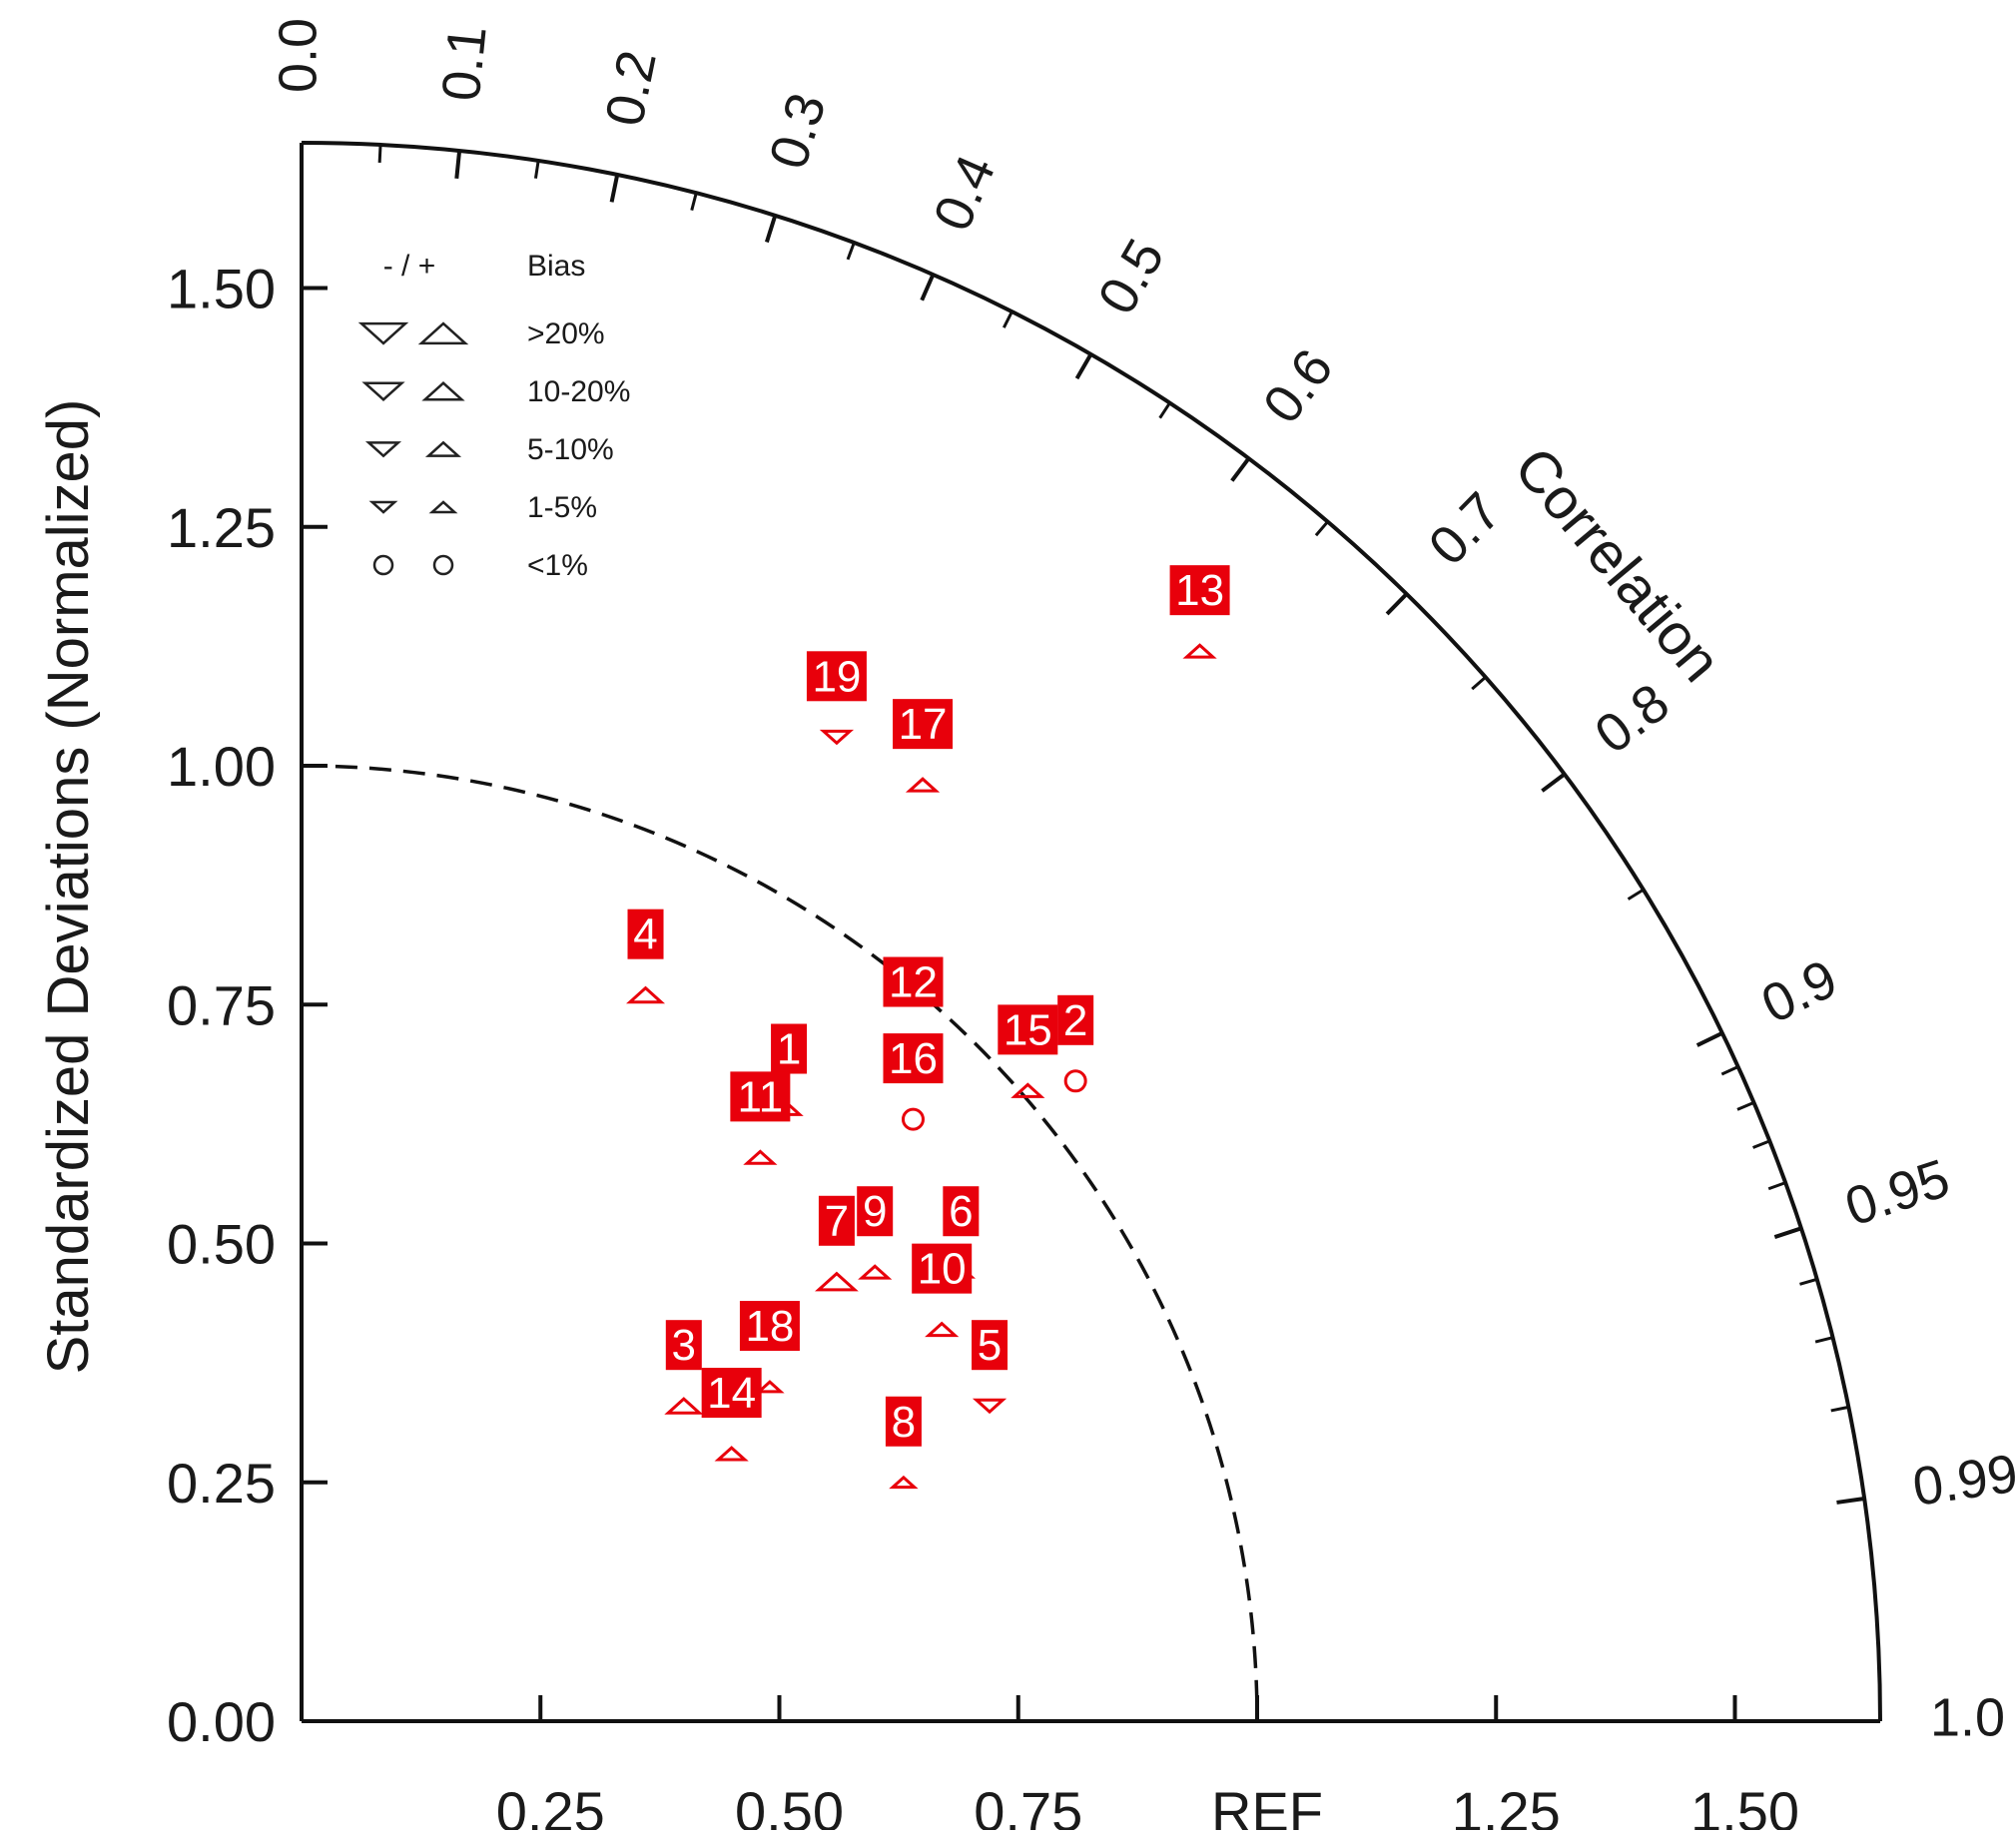 This screenshot has width=2016, height=1835. What do you see at coordinates (1799, 991) in the screenshot?
I see `correlation-label: 0.9` at bounding box center [1799, 991].